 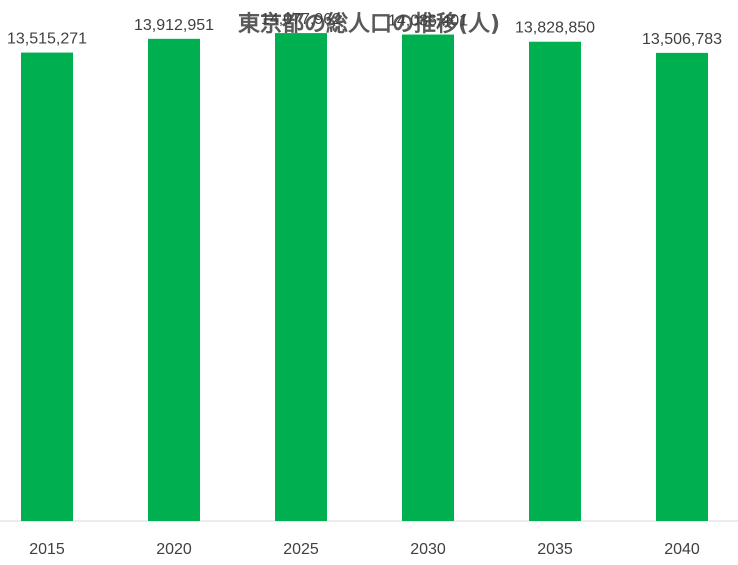 What do you see at coordinates (428, 549) in the screenshot?
I see `x-tick-label-2030: 2030` at bounding box center [428, 549].